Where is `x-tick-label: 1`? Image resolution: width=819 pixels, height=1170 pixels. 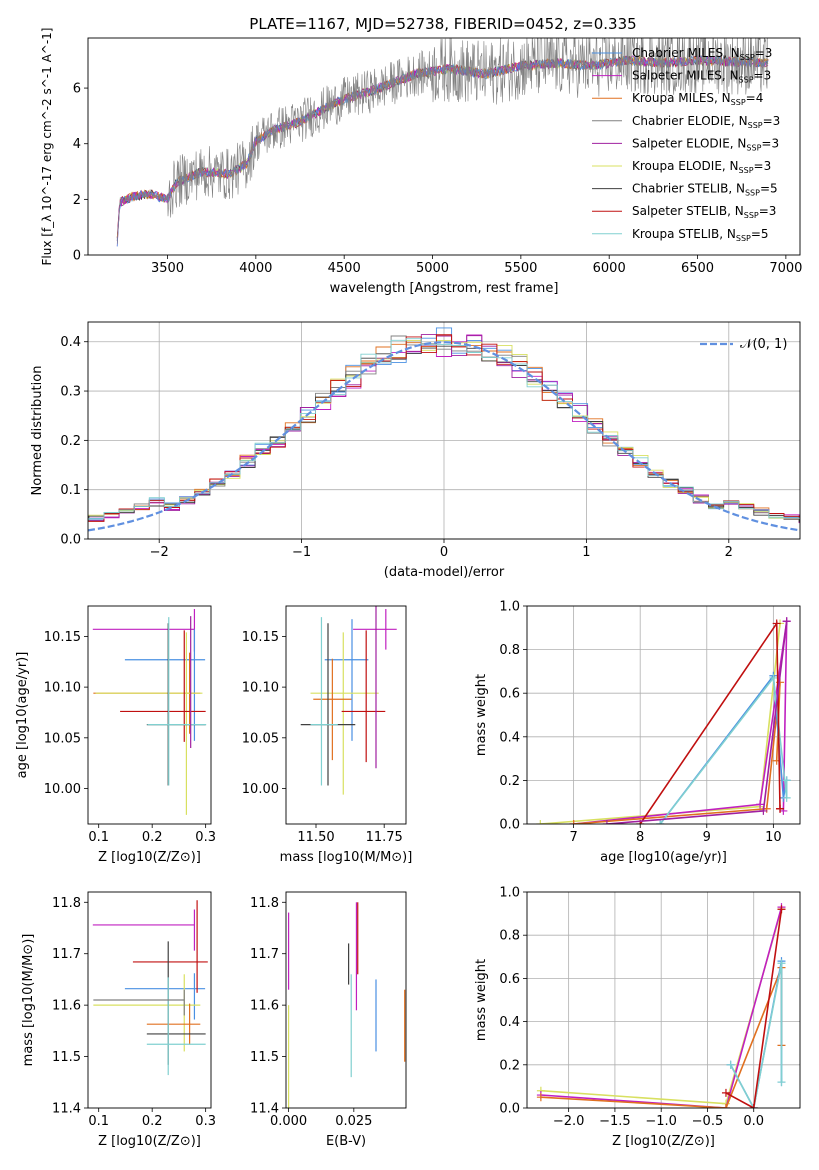
x-tick-label: 1 is located at coordinates (586, 552).